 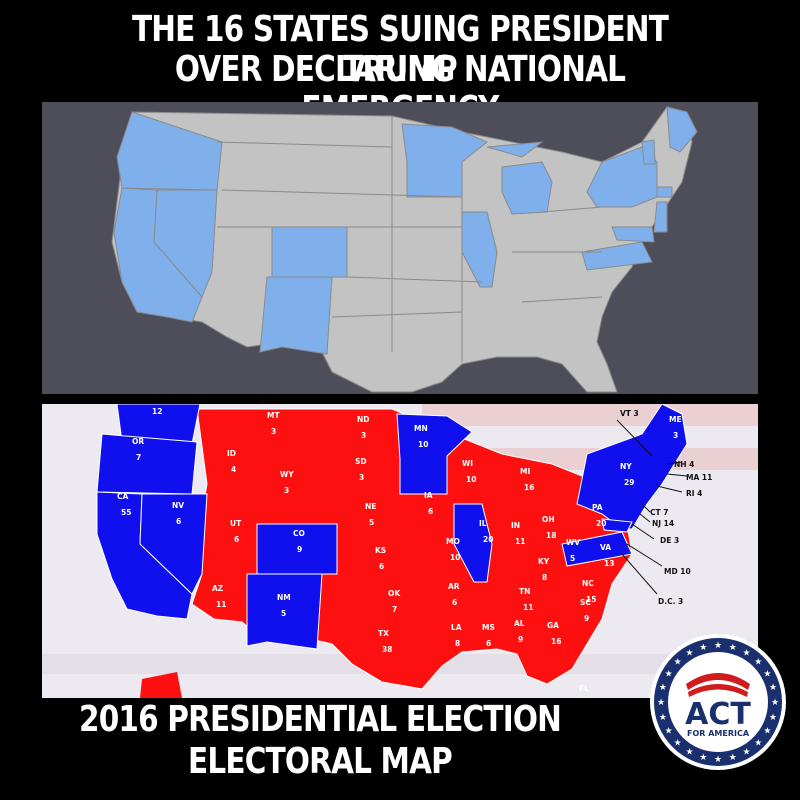 What do you see at coordinates (659, 512) in the screenshot?
I see `callout-ct: CT 7` at bounding box center [659, 512].